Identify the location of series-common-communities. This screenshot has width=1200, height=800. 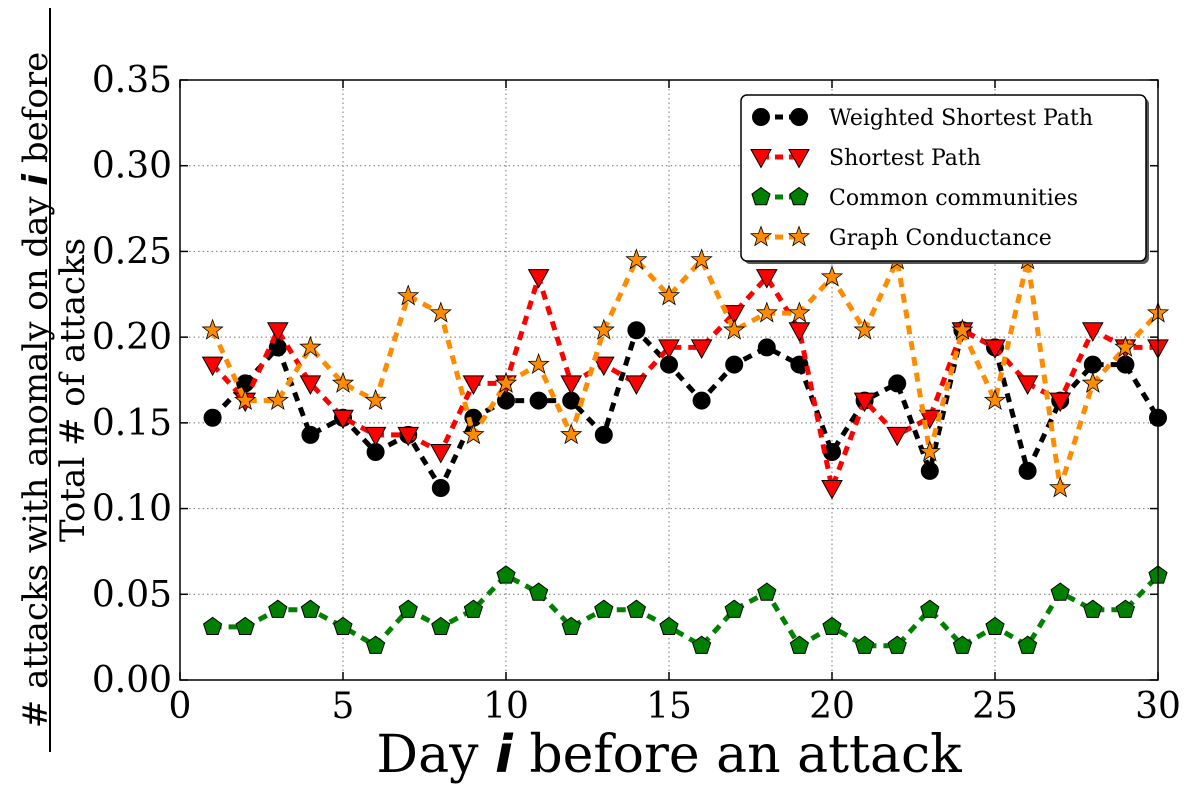
(685, 609).